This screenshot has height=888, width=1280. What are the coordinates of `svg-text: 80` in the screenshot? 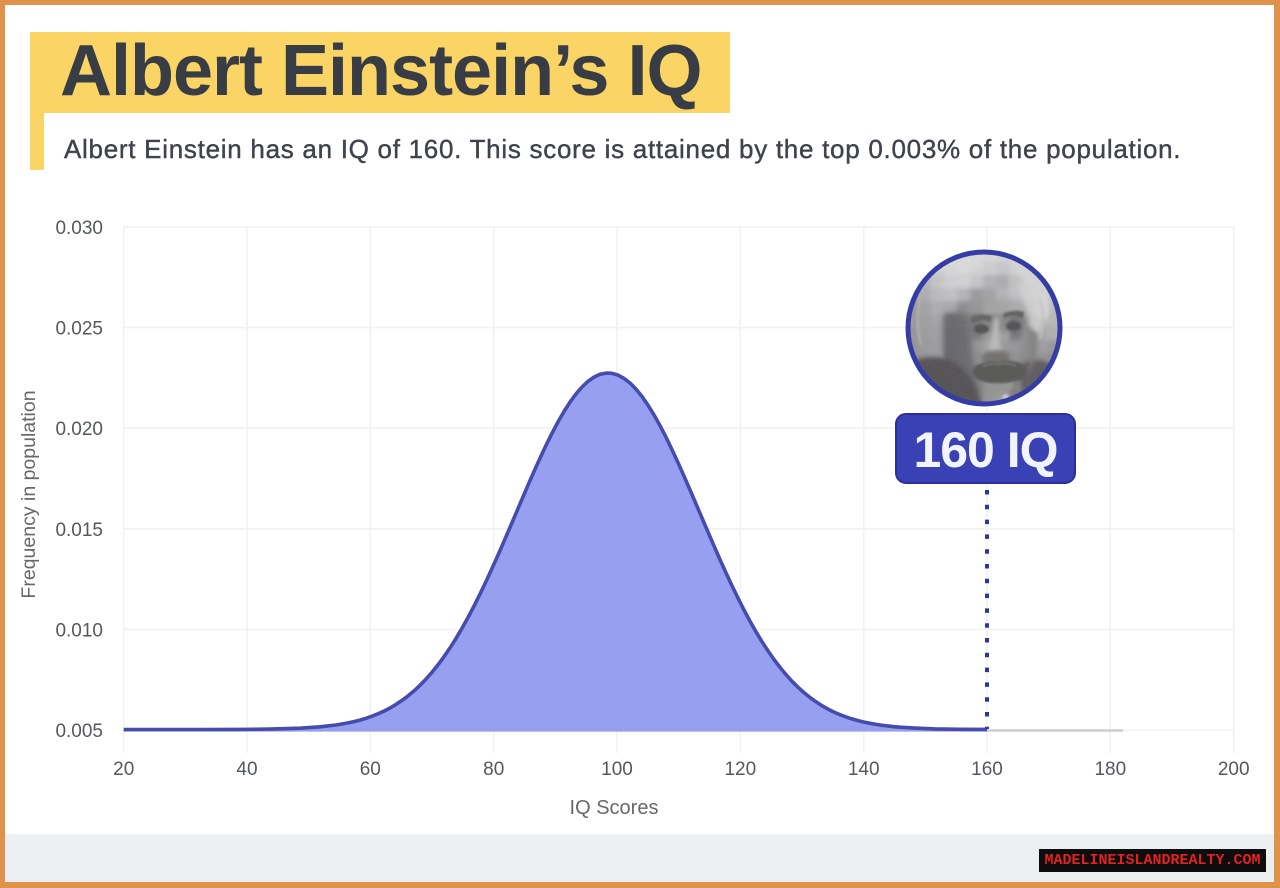 It's located at (493, 769).